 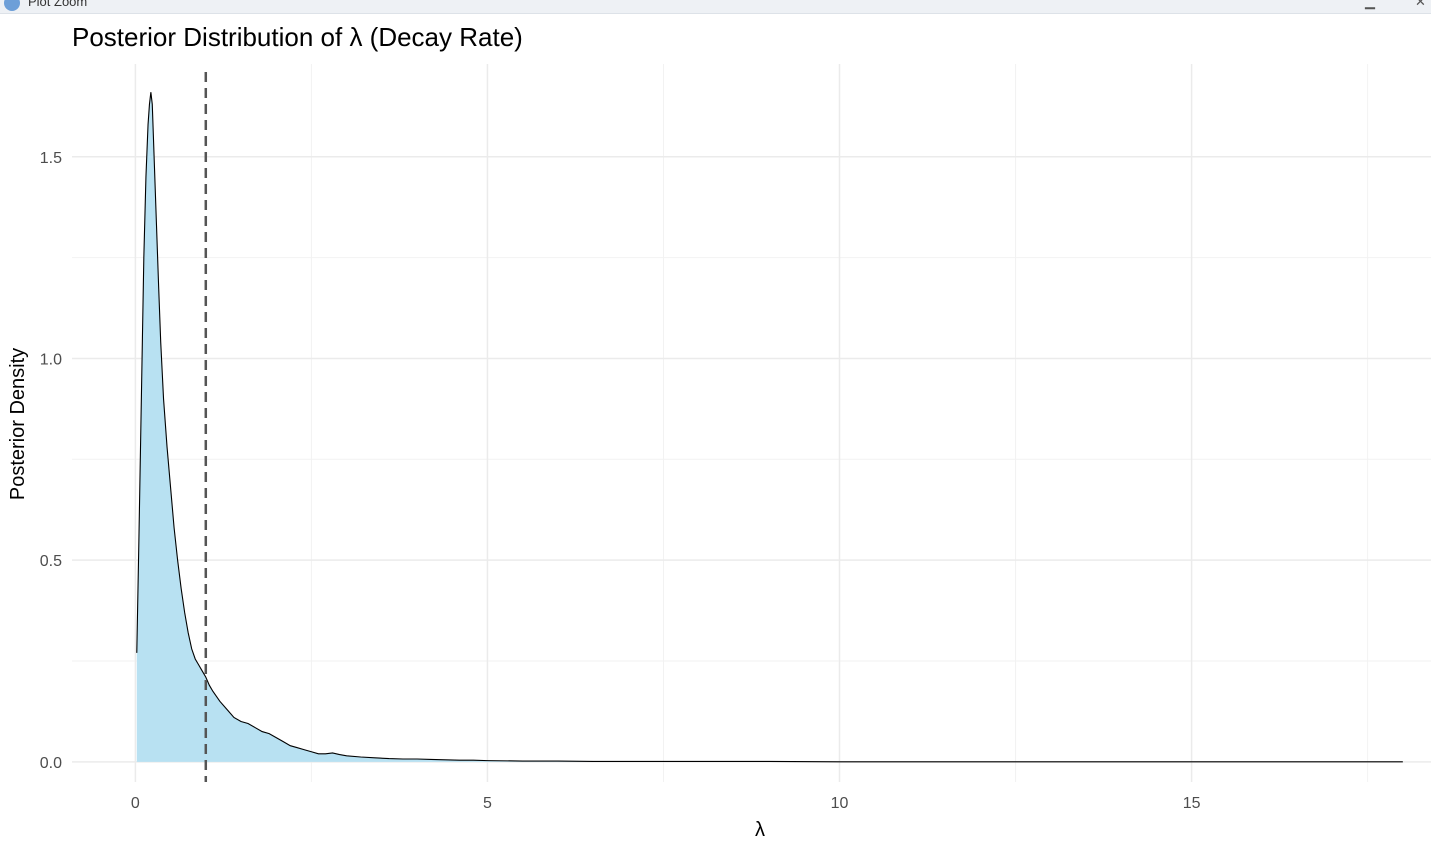 What do you see at coordinates (51, 359) in the screenshot?
I see `y-tick-label: 1.0` at bounding box center [51, 359].